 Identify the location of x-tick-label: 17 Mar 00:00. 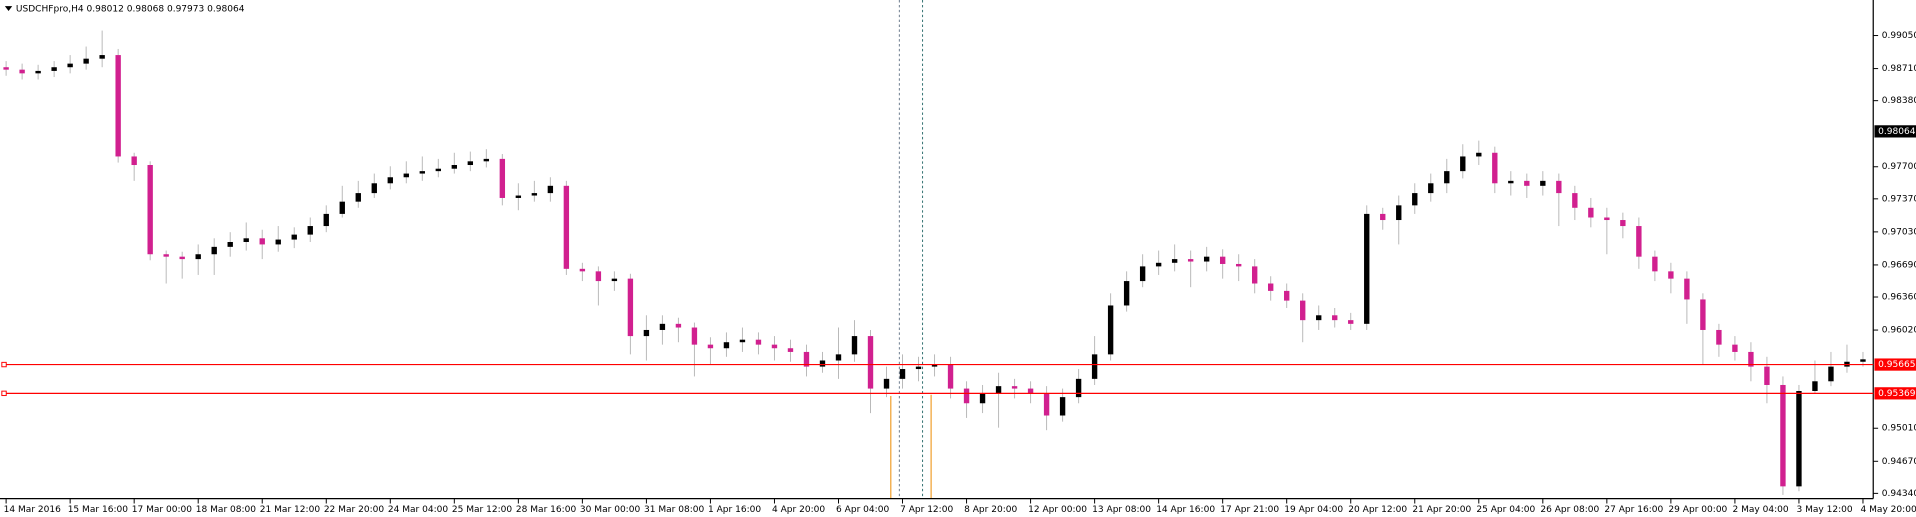
(162, 510).